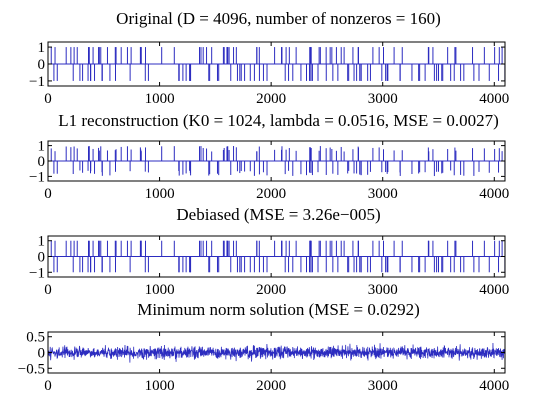 This screenshot has width=545, height=420. Describe the element at coordinates (35, 338) in the screenshot. I see `y-tick-label: 0.5` at that location.